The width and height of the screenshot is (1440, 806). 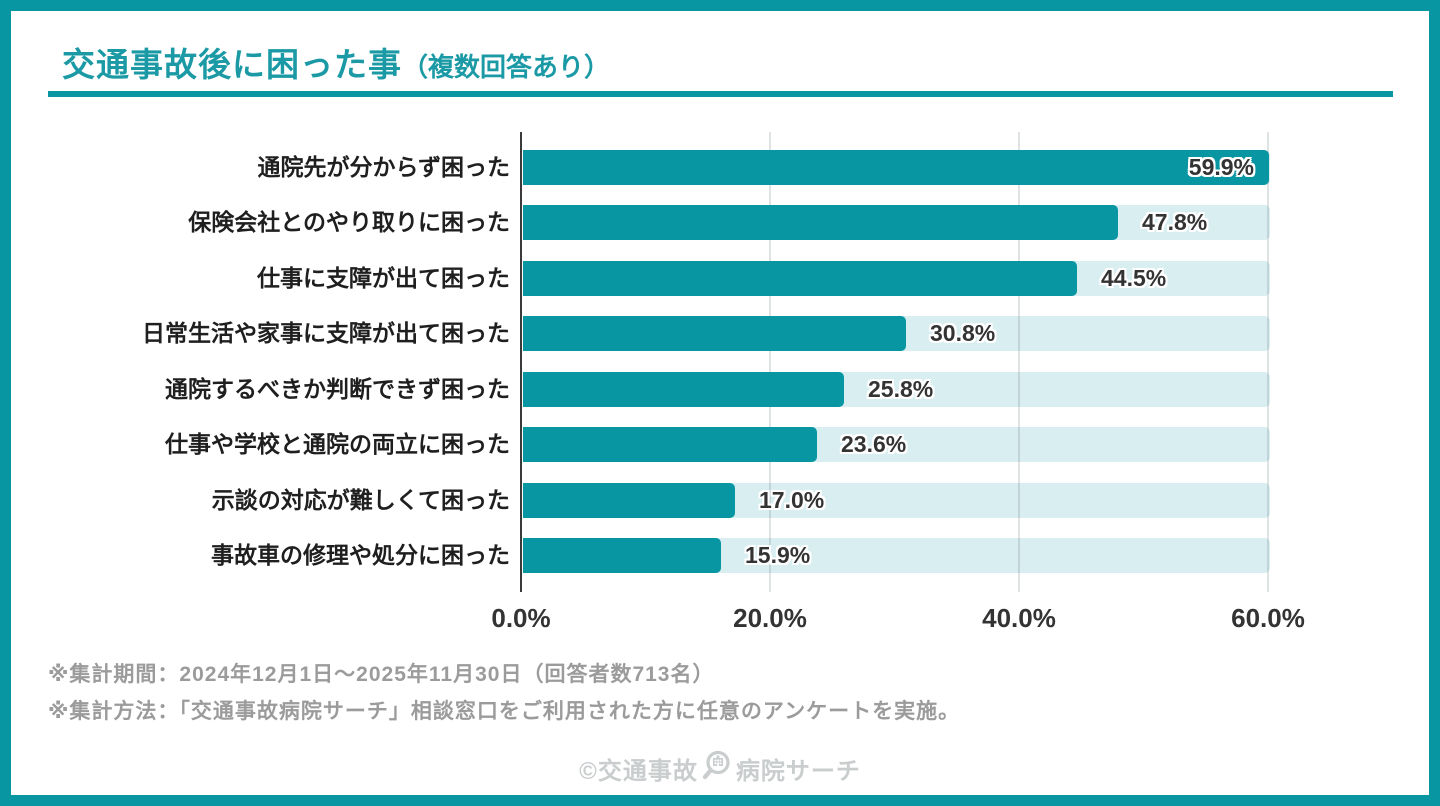 What do you see at coordinates (337, 444) in the screenshot?
I see `bar-label: 仕事や学校と通院の両立に困った` at bounding box center [337, 444].